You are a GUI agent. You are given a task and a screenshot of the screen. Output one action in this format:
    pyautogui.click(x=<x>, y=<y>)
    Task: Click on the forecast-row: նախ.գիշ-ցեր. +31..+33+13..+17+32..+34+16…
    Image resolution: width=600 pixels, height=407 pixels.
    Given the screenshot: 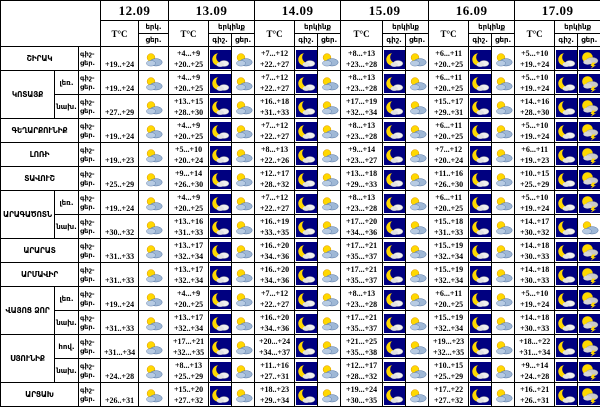 What is the action you would take?
    pyautogui.click(x=300, y=323)
    